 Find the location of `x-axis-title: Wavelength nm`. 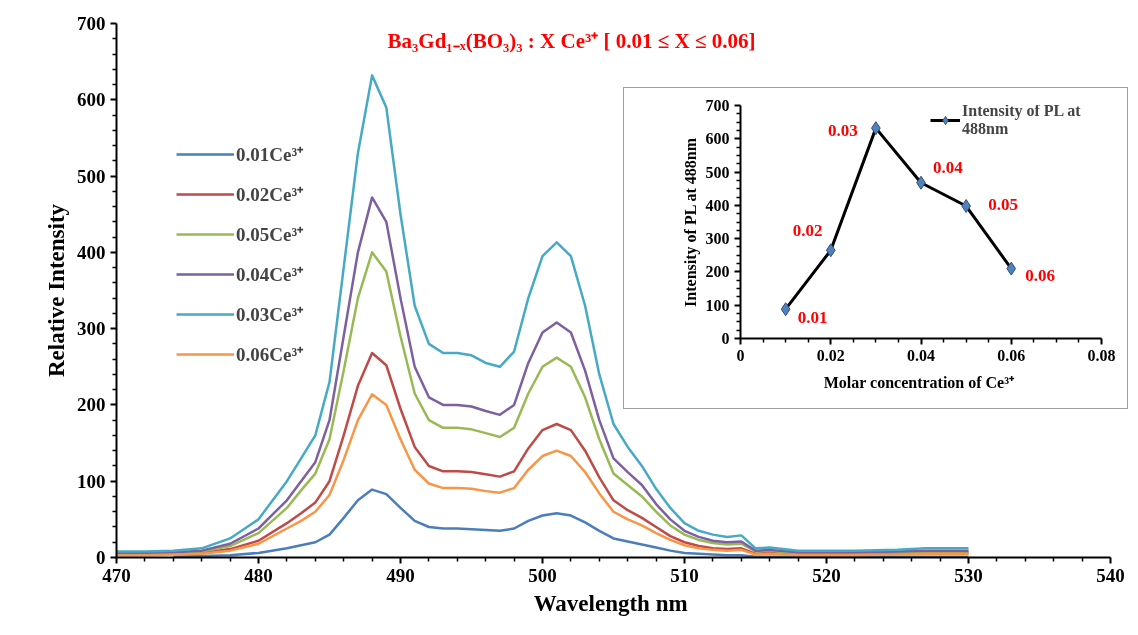

x-axis-title: Wavelength nm is located at coordinates (610, 603).